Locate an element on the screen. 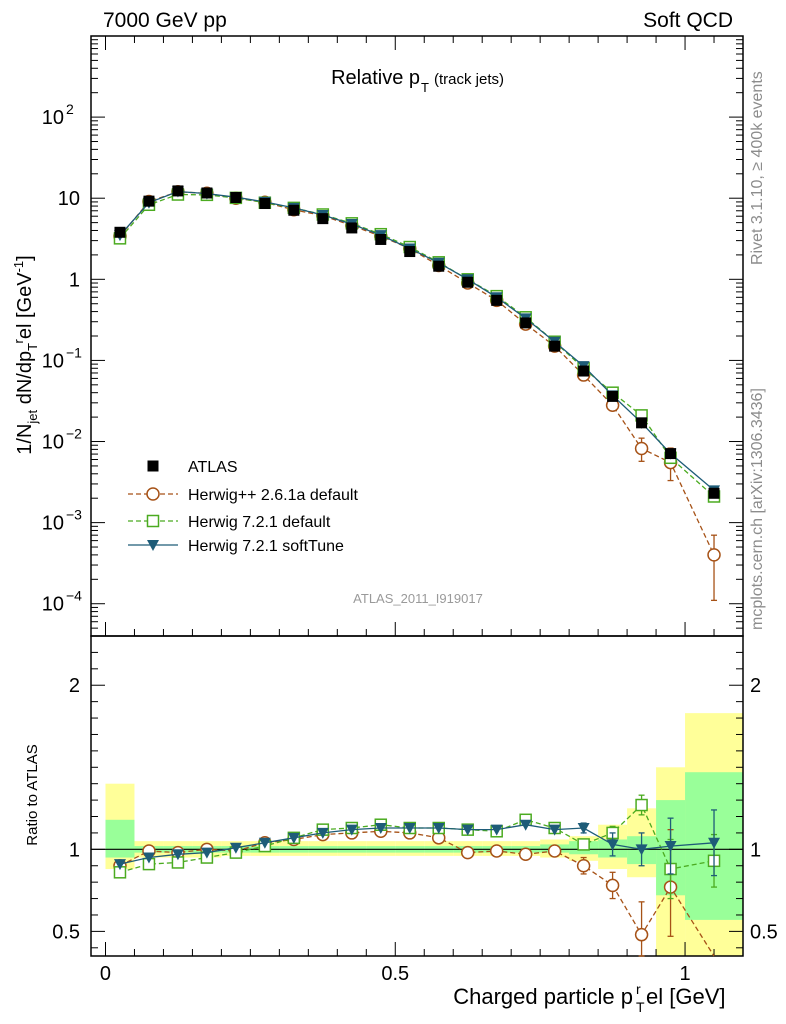 This screenshot has height=1024, width=786. x-axis-label-subscript: T is located at coordinates (640, 1007).